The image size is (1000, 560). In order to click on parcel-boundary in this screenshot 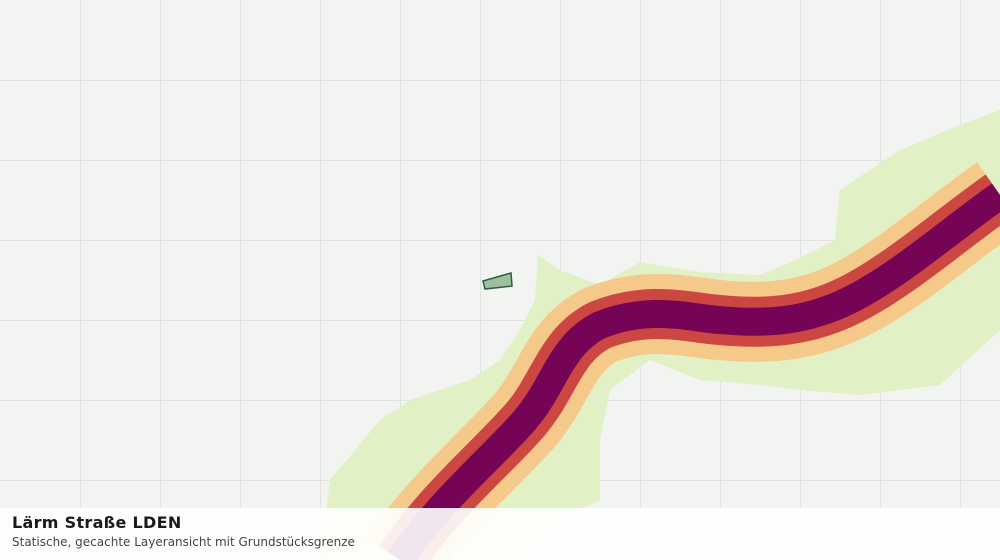, I will do `click(497, 281)`.